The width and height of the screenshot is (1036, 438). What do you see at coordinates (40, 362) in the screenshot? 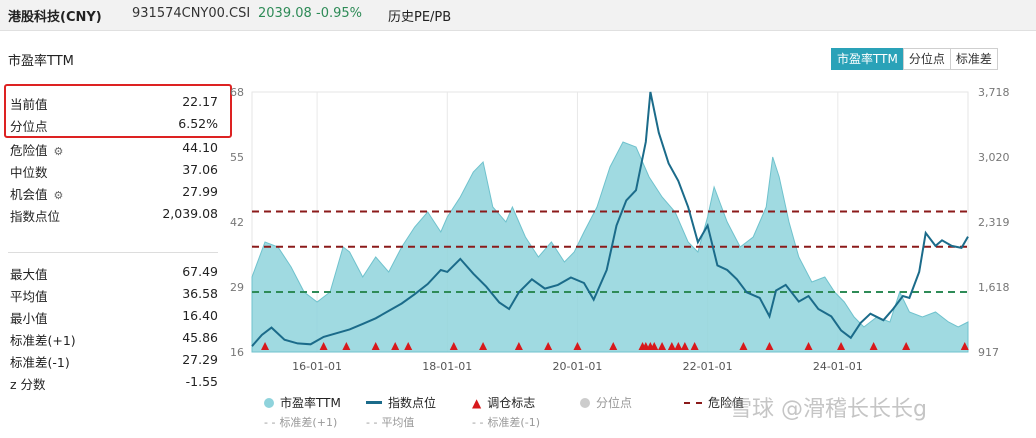
I see `stat-label: 标准差(-1)` at bounding box center [40, 362].